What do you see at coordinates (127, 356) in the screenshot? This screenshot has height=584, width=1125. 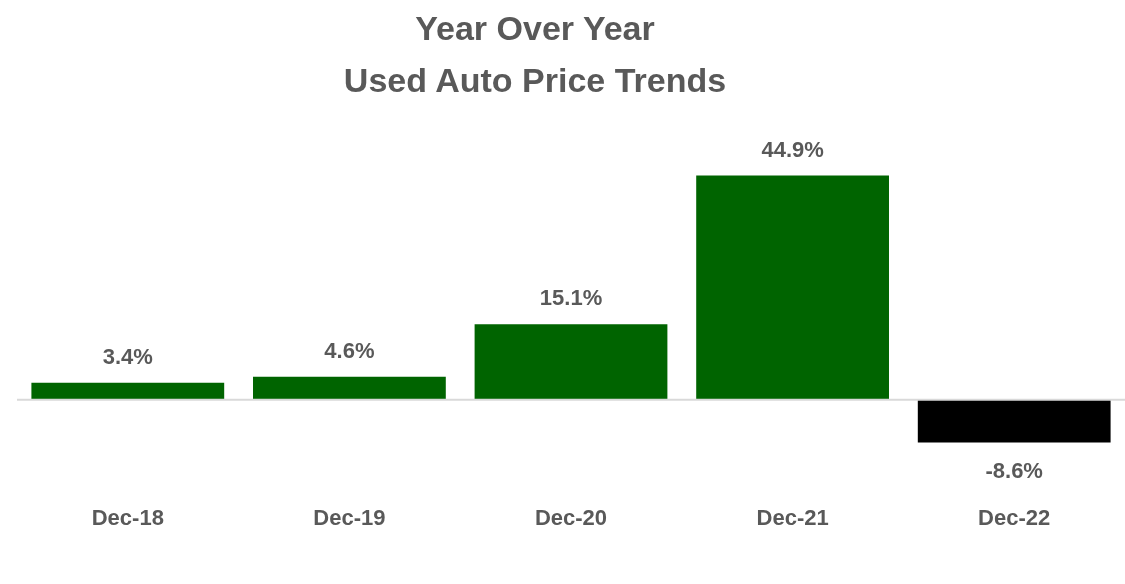 I see `data-label: 3.4%` at bounding box center [127, 356].